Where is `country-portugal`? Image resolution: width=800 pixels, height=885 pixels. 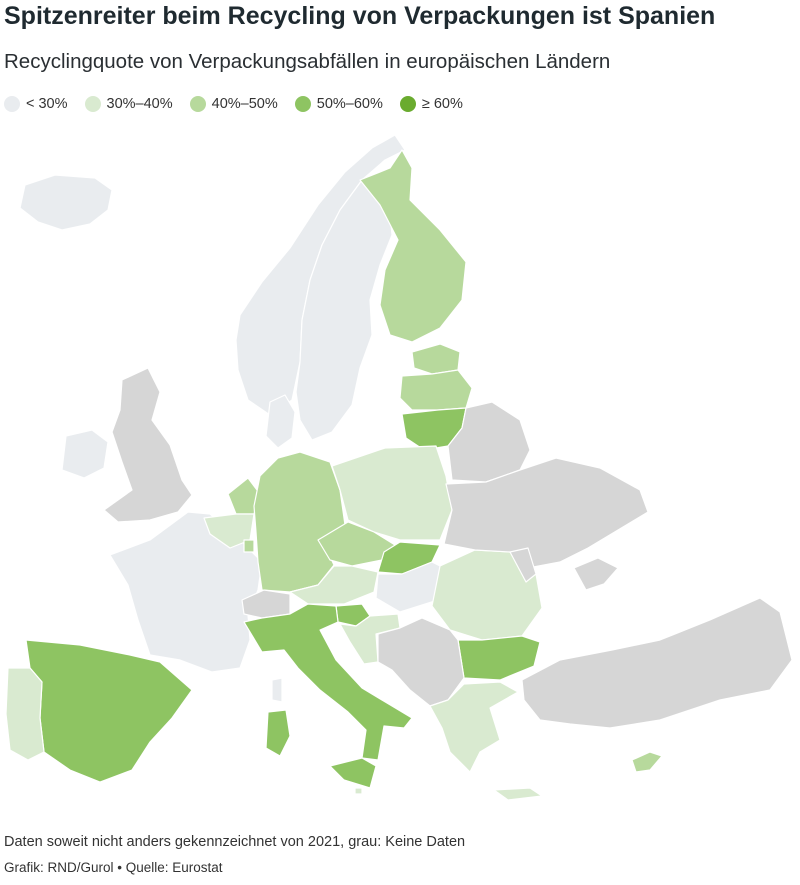 country-portugal is located at coordinates (25, 714).